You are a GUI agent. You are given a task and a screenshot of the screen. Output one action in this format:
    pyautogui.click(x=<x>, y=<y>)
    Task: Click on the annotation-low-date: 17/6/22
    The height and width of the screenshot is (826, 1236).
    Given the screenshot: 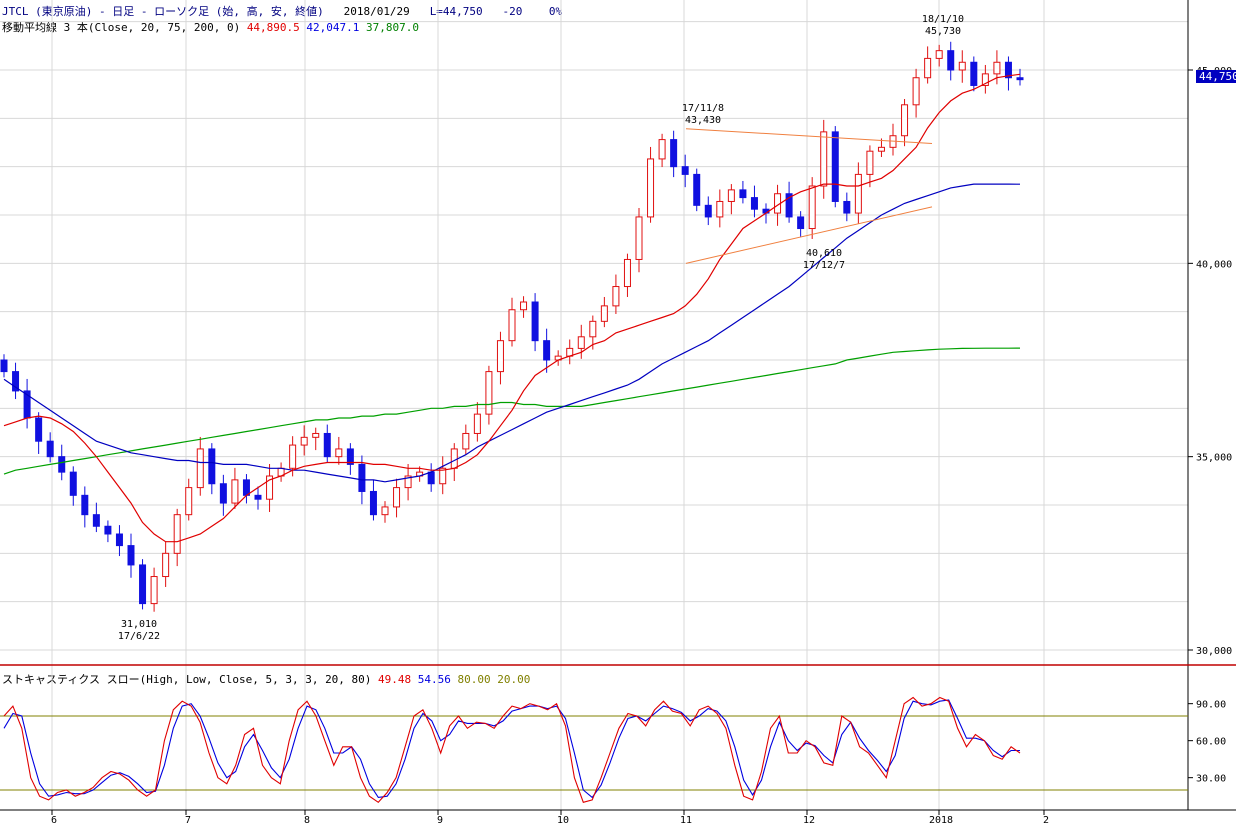 What is the action you would take?
    pyautogui.click(x=139, y=636)
    